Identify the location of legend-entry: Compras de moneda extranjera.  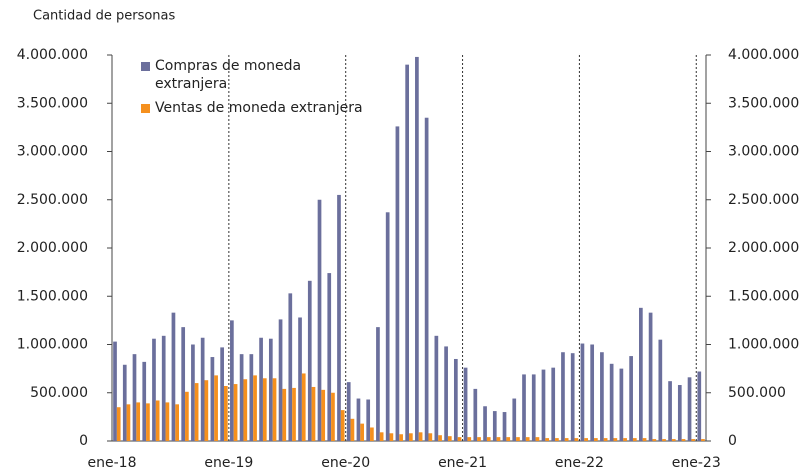
(228, 75).